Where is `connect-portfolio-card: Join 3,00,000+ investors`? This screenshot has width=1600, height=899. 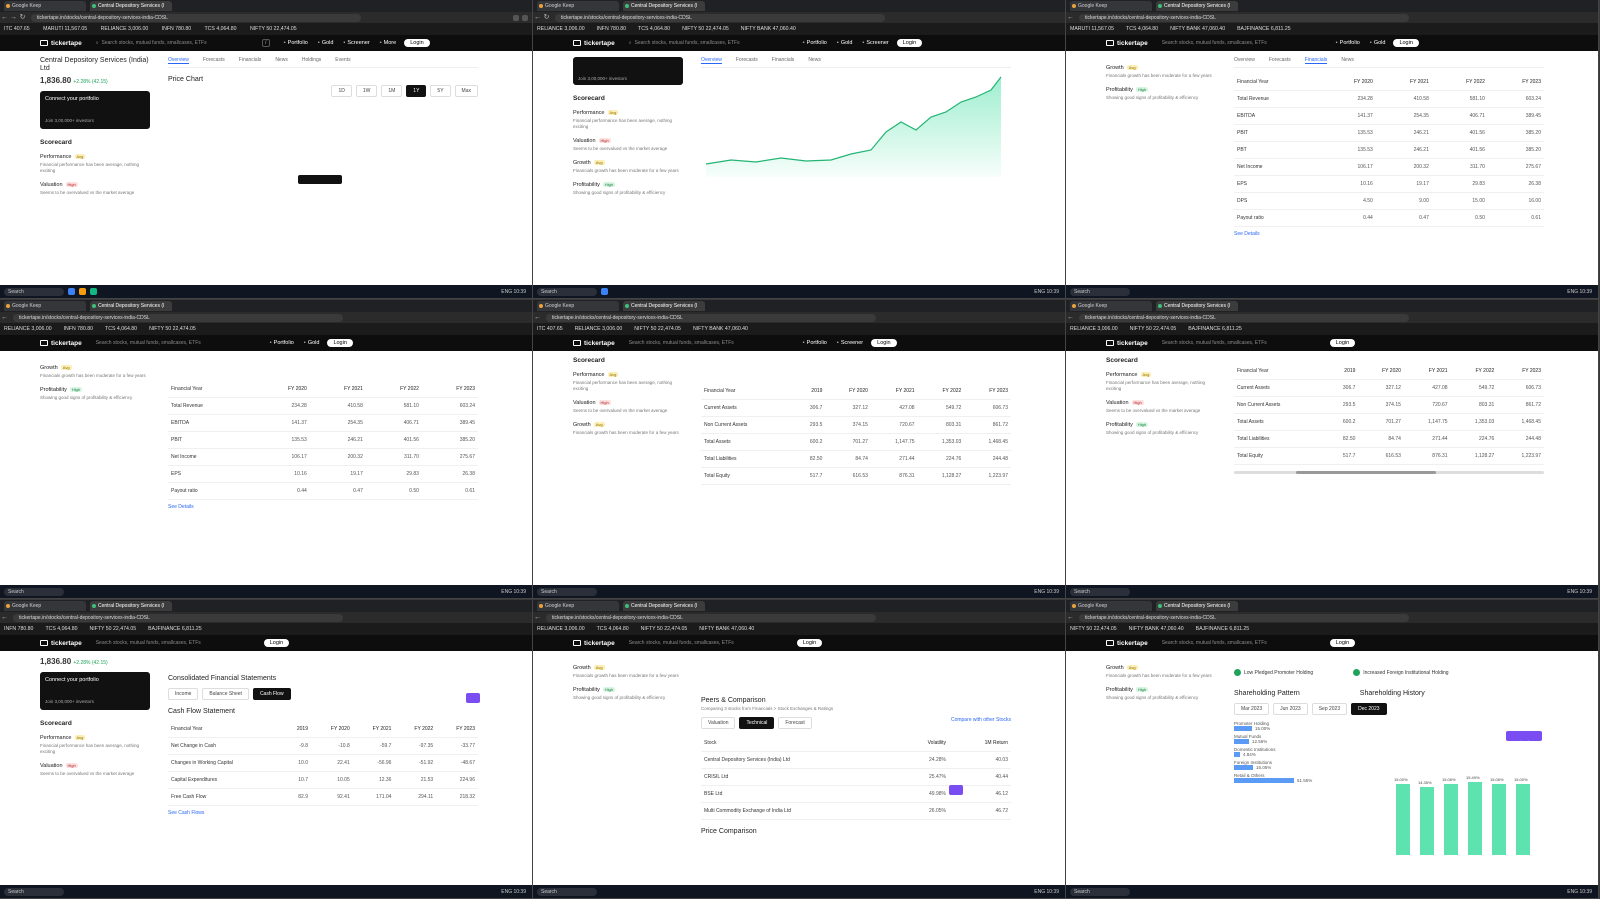
connect-portfolio-card: Join 3,00,000+ investors is located at coordinates (628, 71).